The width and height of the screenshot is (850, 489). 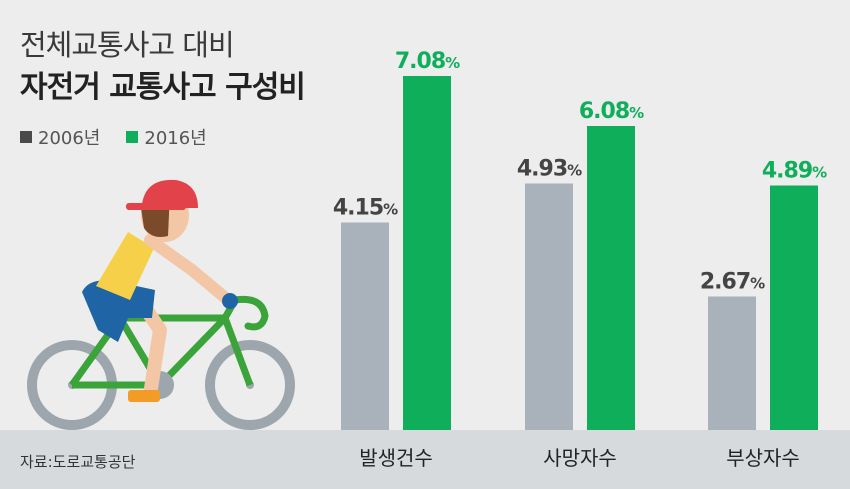 What do you see at coordinates (69, 138) in the screenshot?
I see `legend-label-2006: 2006년` at bounding box center [69, 138].